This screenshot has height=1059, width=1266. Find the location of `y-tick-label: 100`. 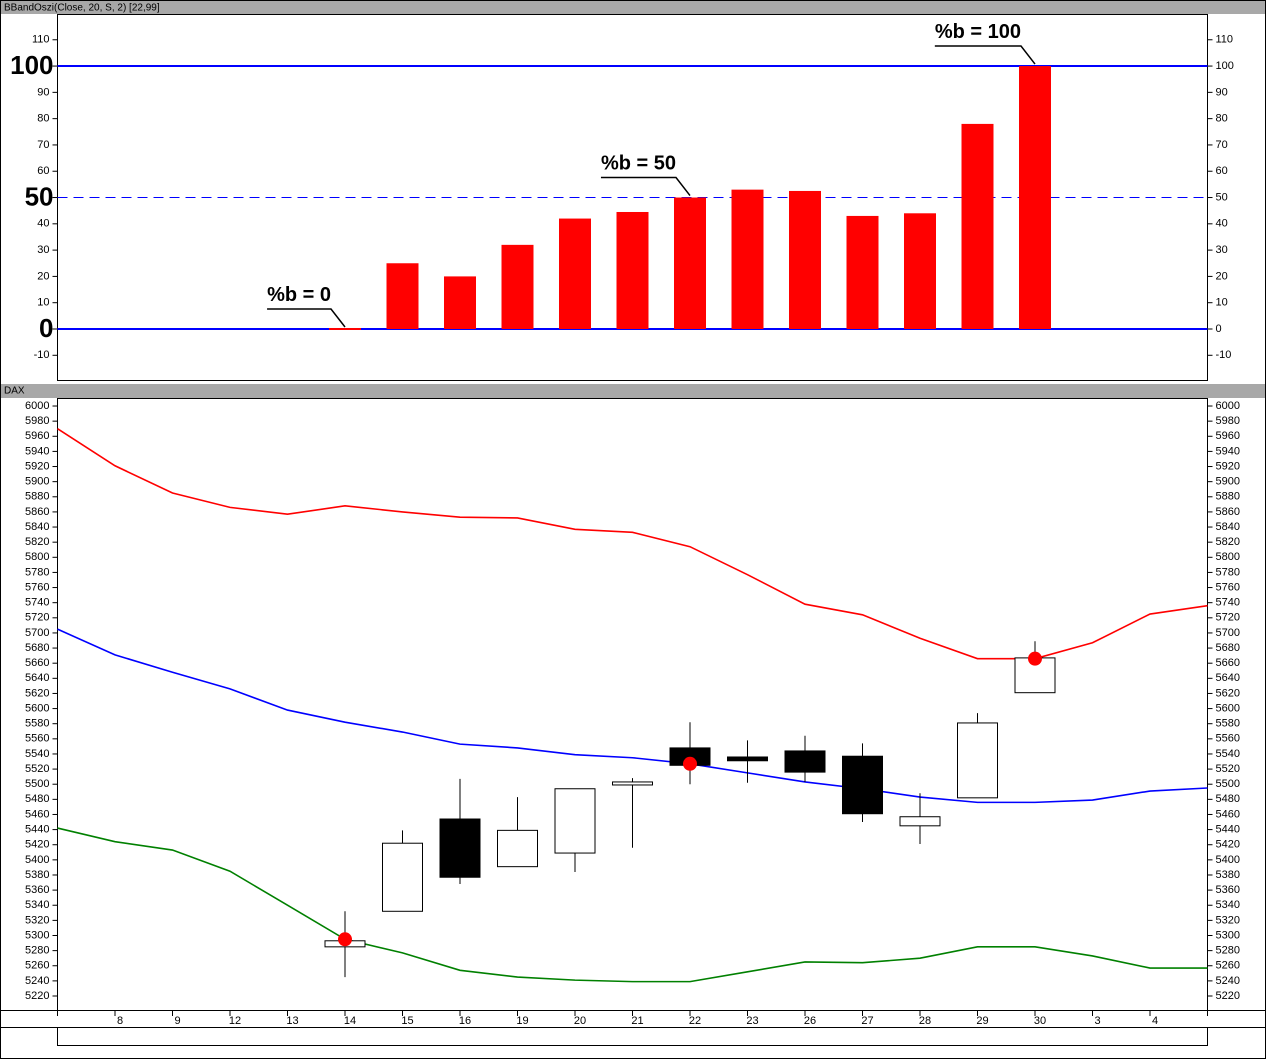

y-tick-label: 100 is located at coordinates (1225, 66).